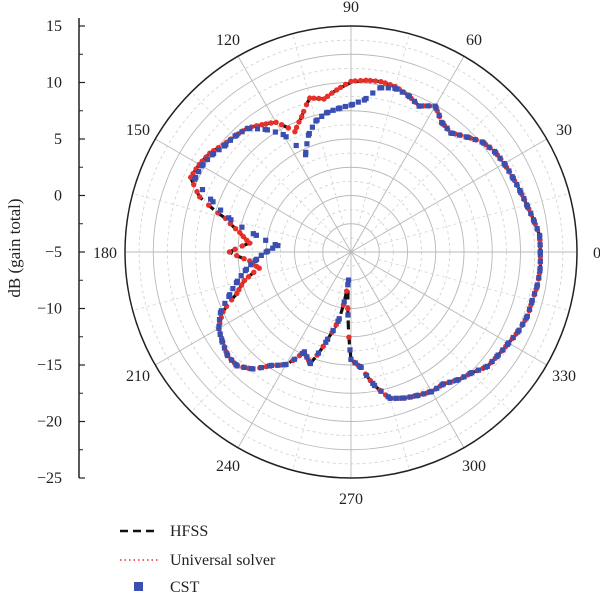  What do you see at coordinates (138, 376) in the screenshot?
I see `angle-label-210: 210` at bounding box center [138, 376].